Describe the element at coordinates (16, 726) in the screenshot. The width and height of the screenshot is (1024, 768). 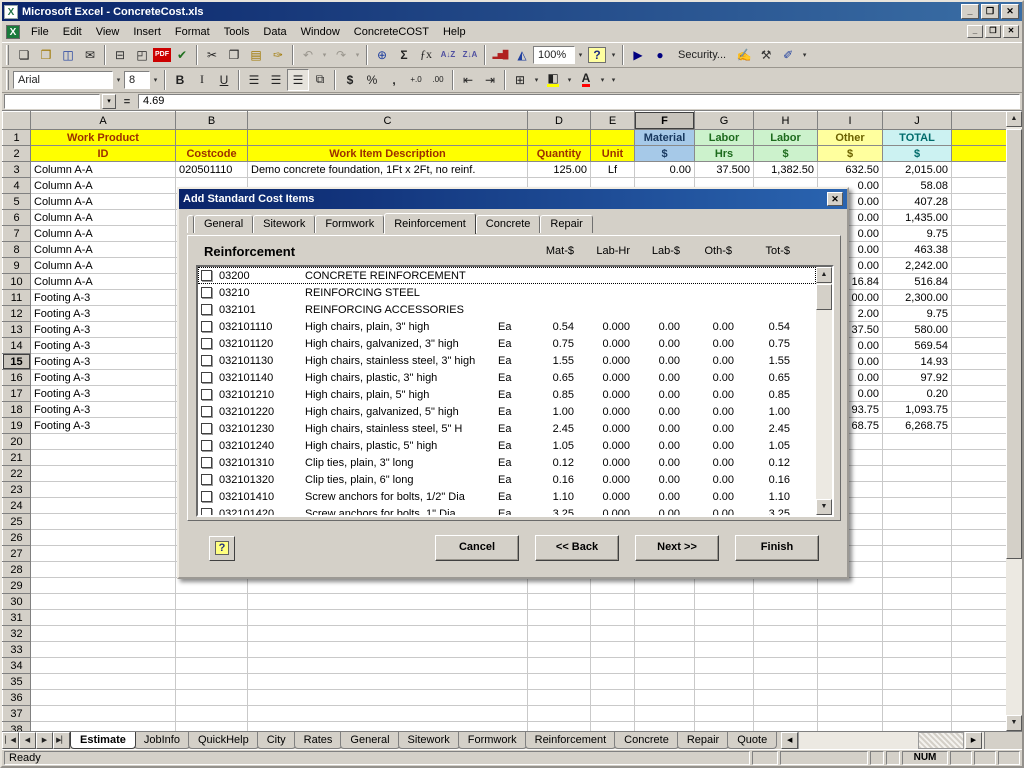
I see `row-header: 38` at that location.